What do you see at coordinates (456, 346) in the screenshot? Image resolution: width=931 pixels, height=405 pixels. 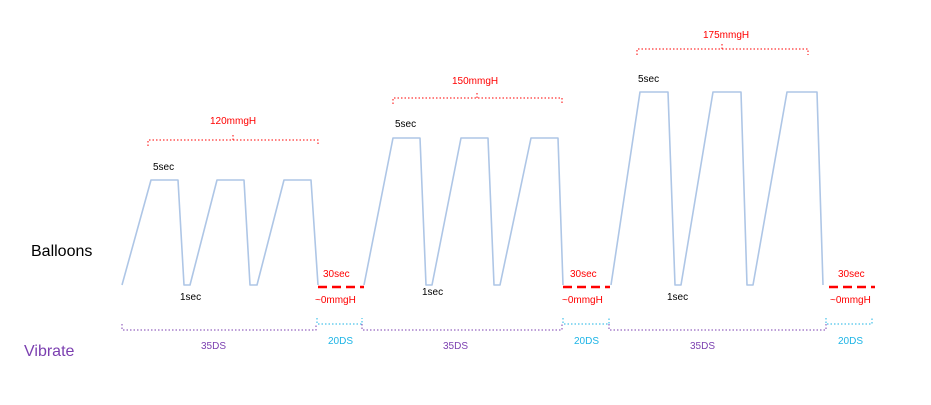 I see `vibrate-label-2: 35DS` at bounding box center [456, 346].